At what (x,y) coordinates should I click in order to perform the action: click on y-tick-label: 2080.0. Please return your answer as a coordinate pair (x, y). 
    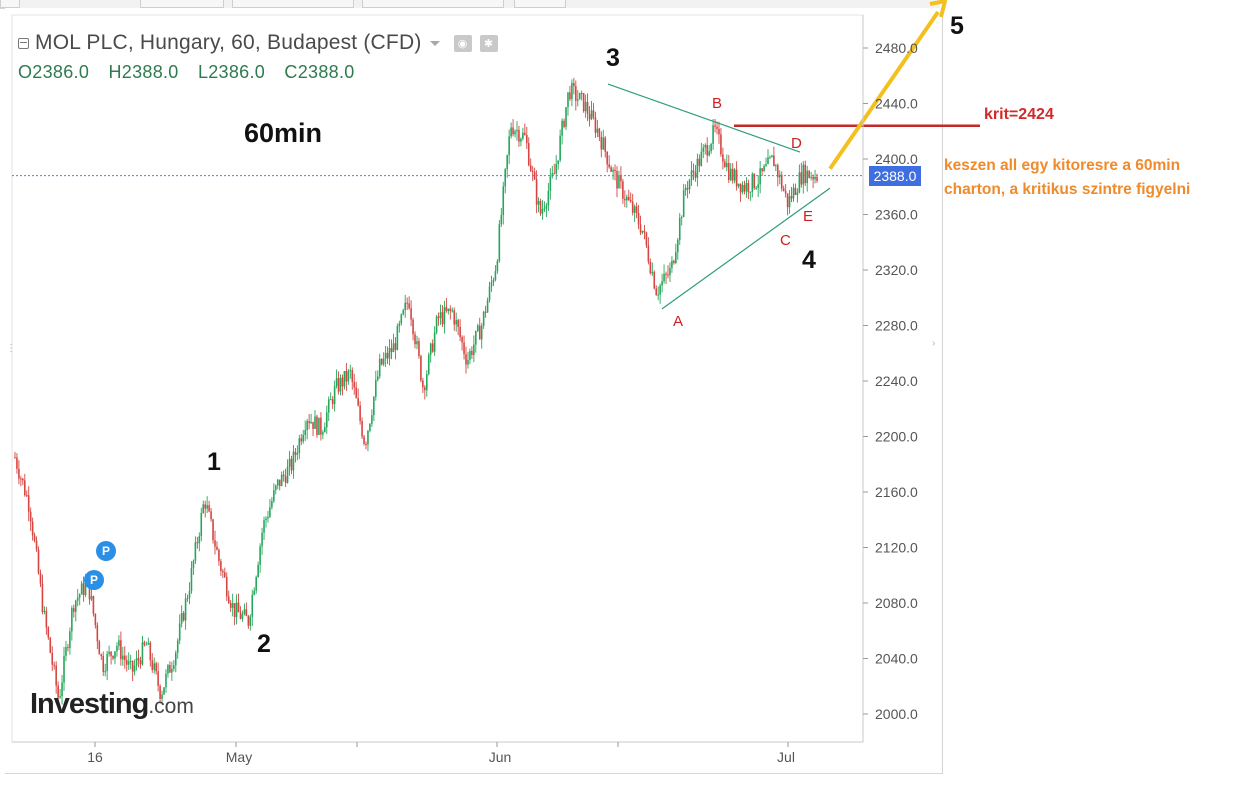
    Looking at the image, I should click on (896, 603).